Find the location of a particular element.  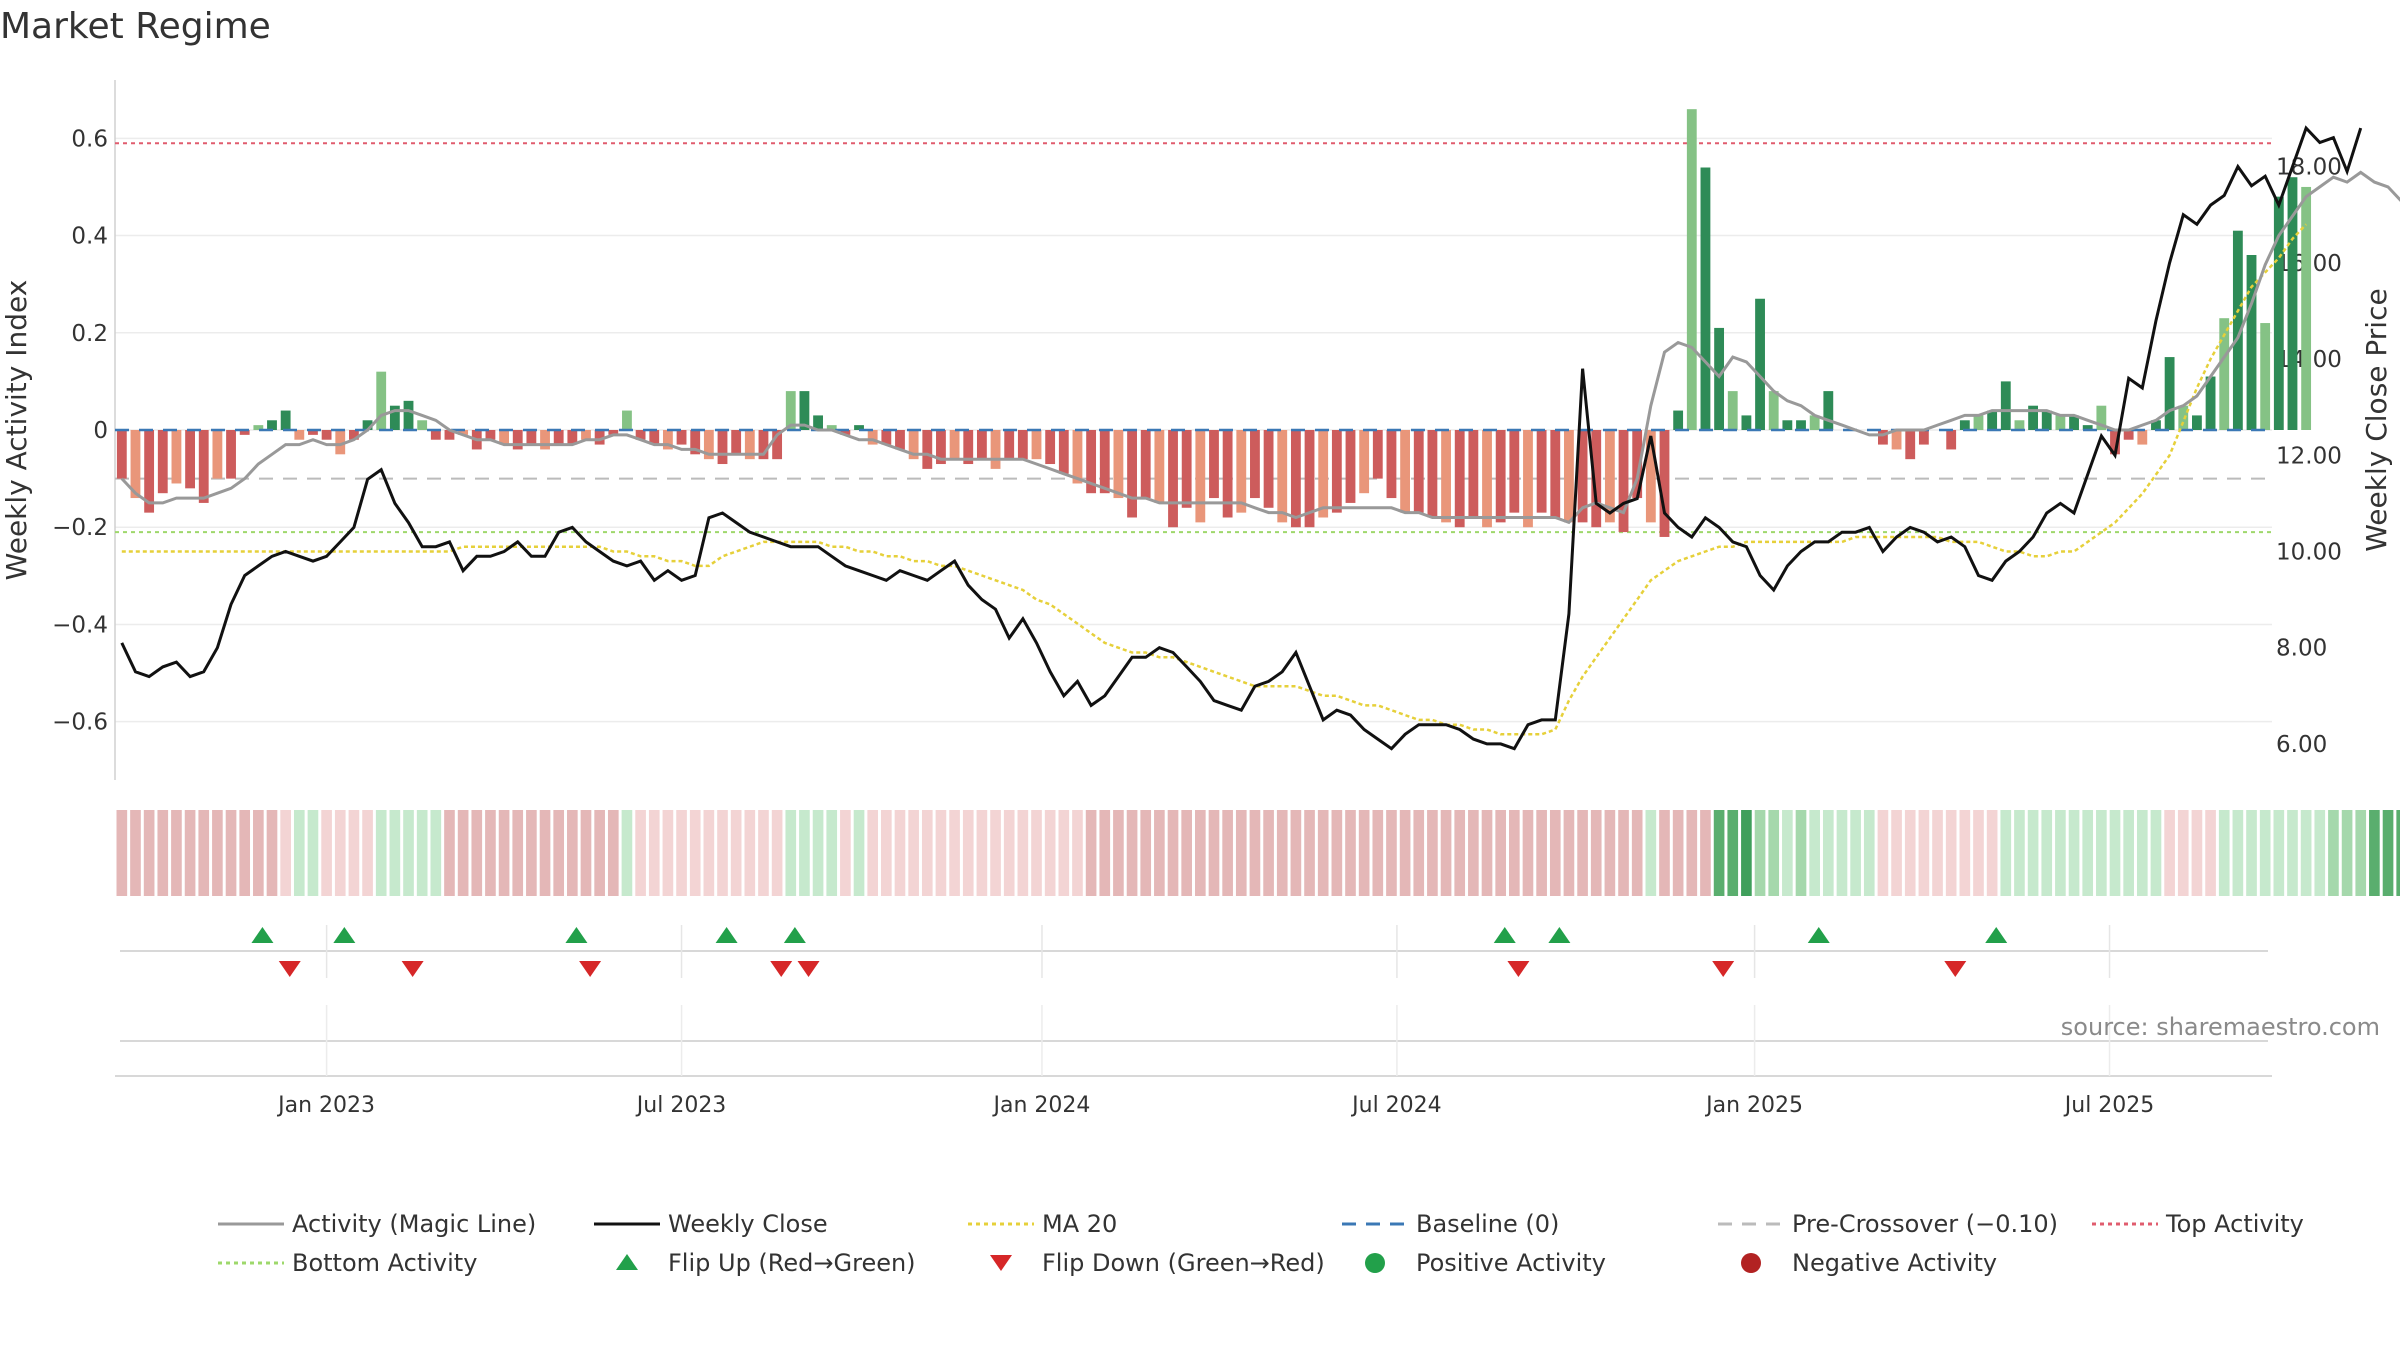

x-tick-label: Jul 2023 is located at coordinates (681, 1105).